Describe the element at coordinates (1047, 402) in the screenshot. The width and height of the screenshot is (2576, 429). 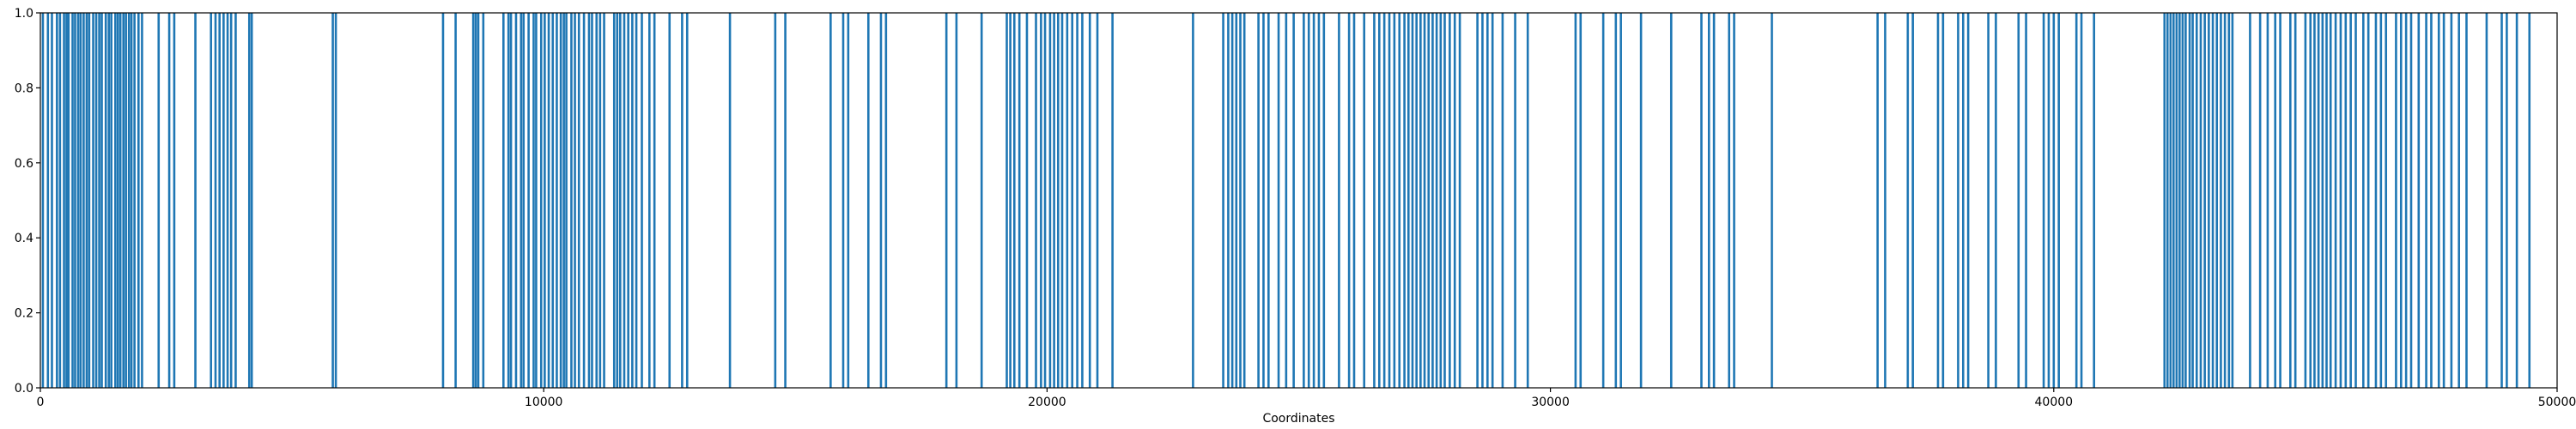
I see `x-tick-label: 20000` at that location.